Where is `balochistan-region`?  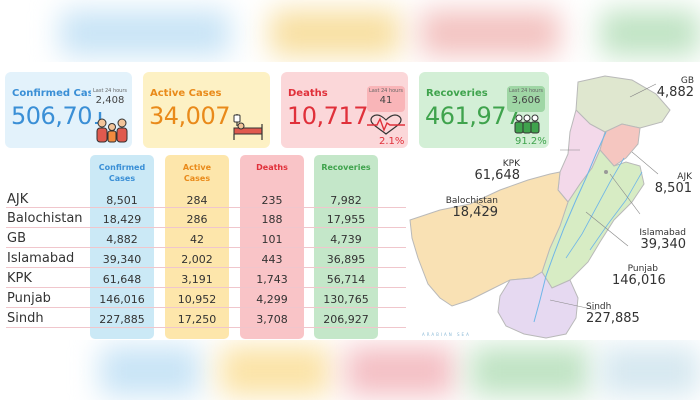 balochistan-region is located at coordinates (489, 239).